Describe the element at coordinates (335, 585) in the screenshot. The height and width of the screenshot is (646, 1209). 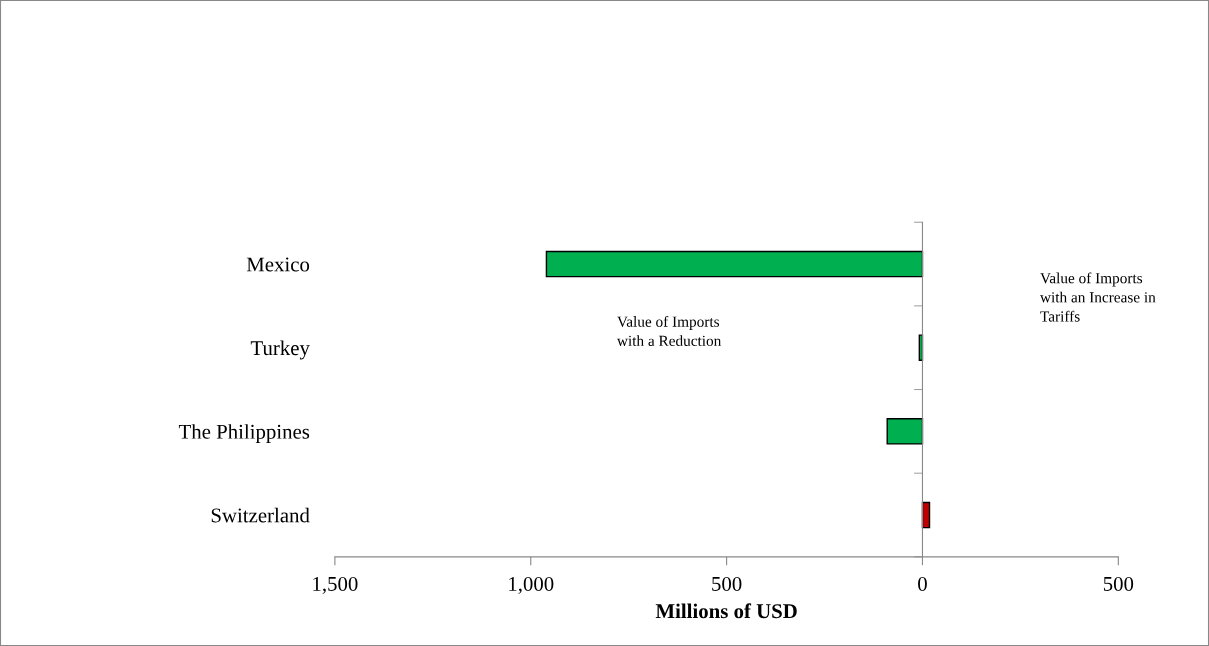
I see `x-tick-label: 1,500` at that location.